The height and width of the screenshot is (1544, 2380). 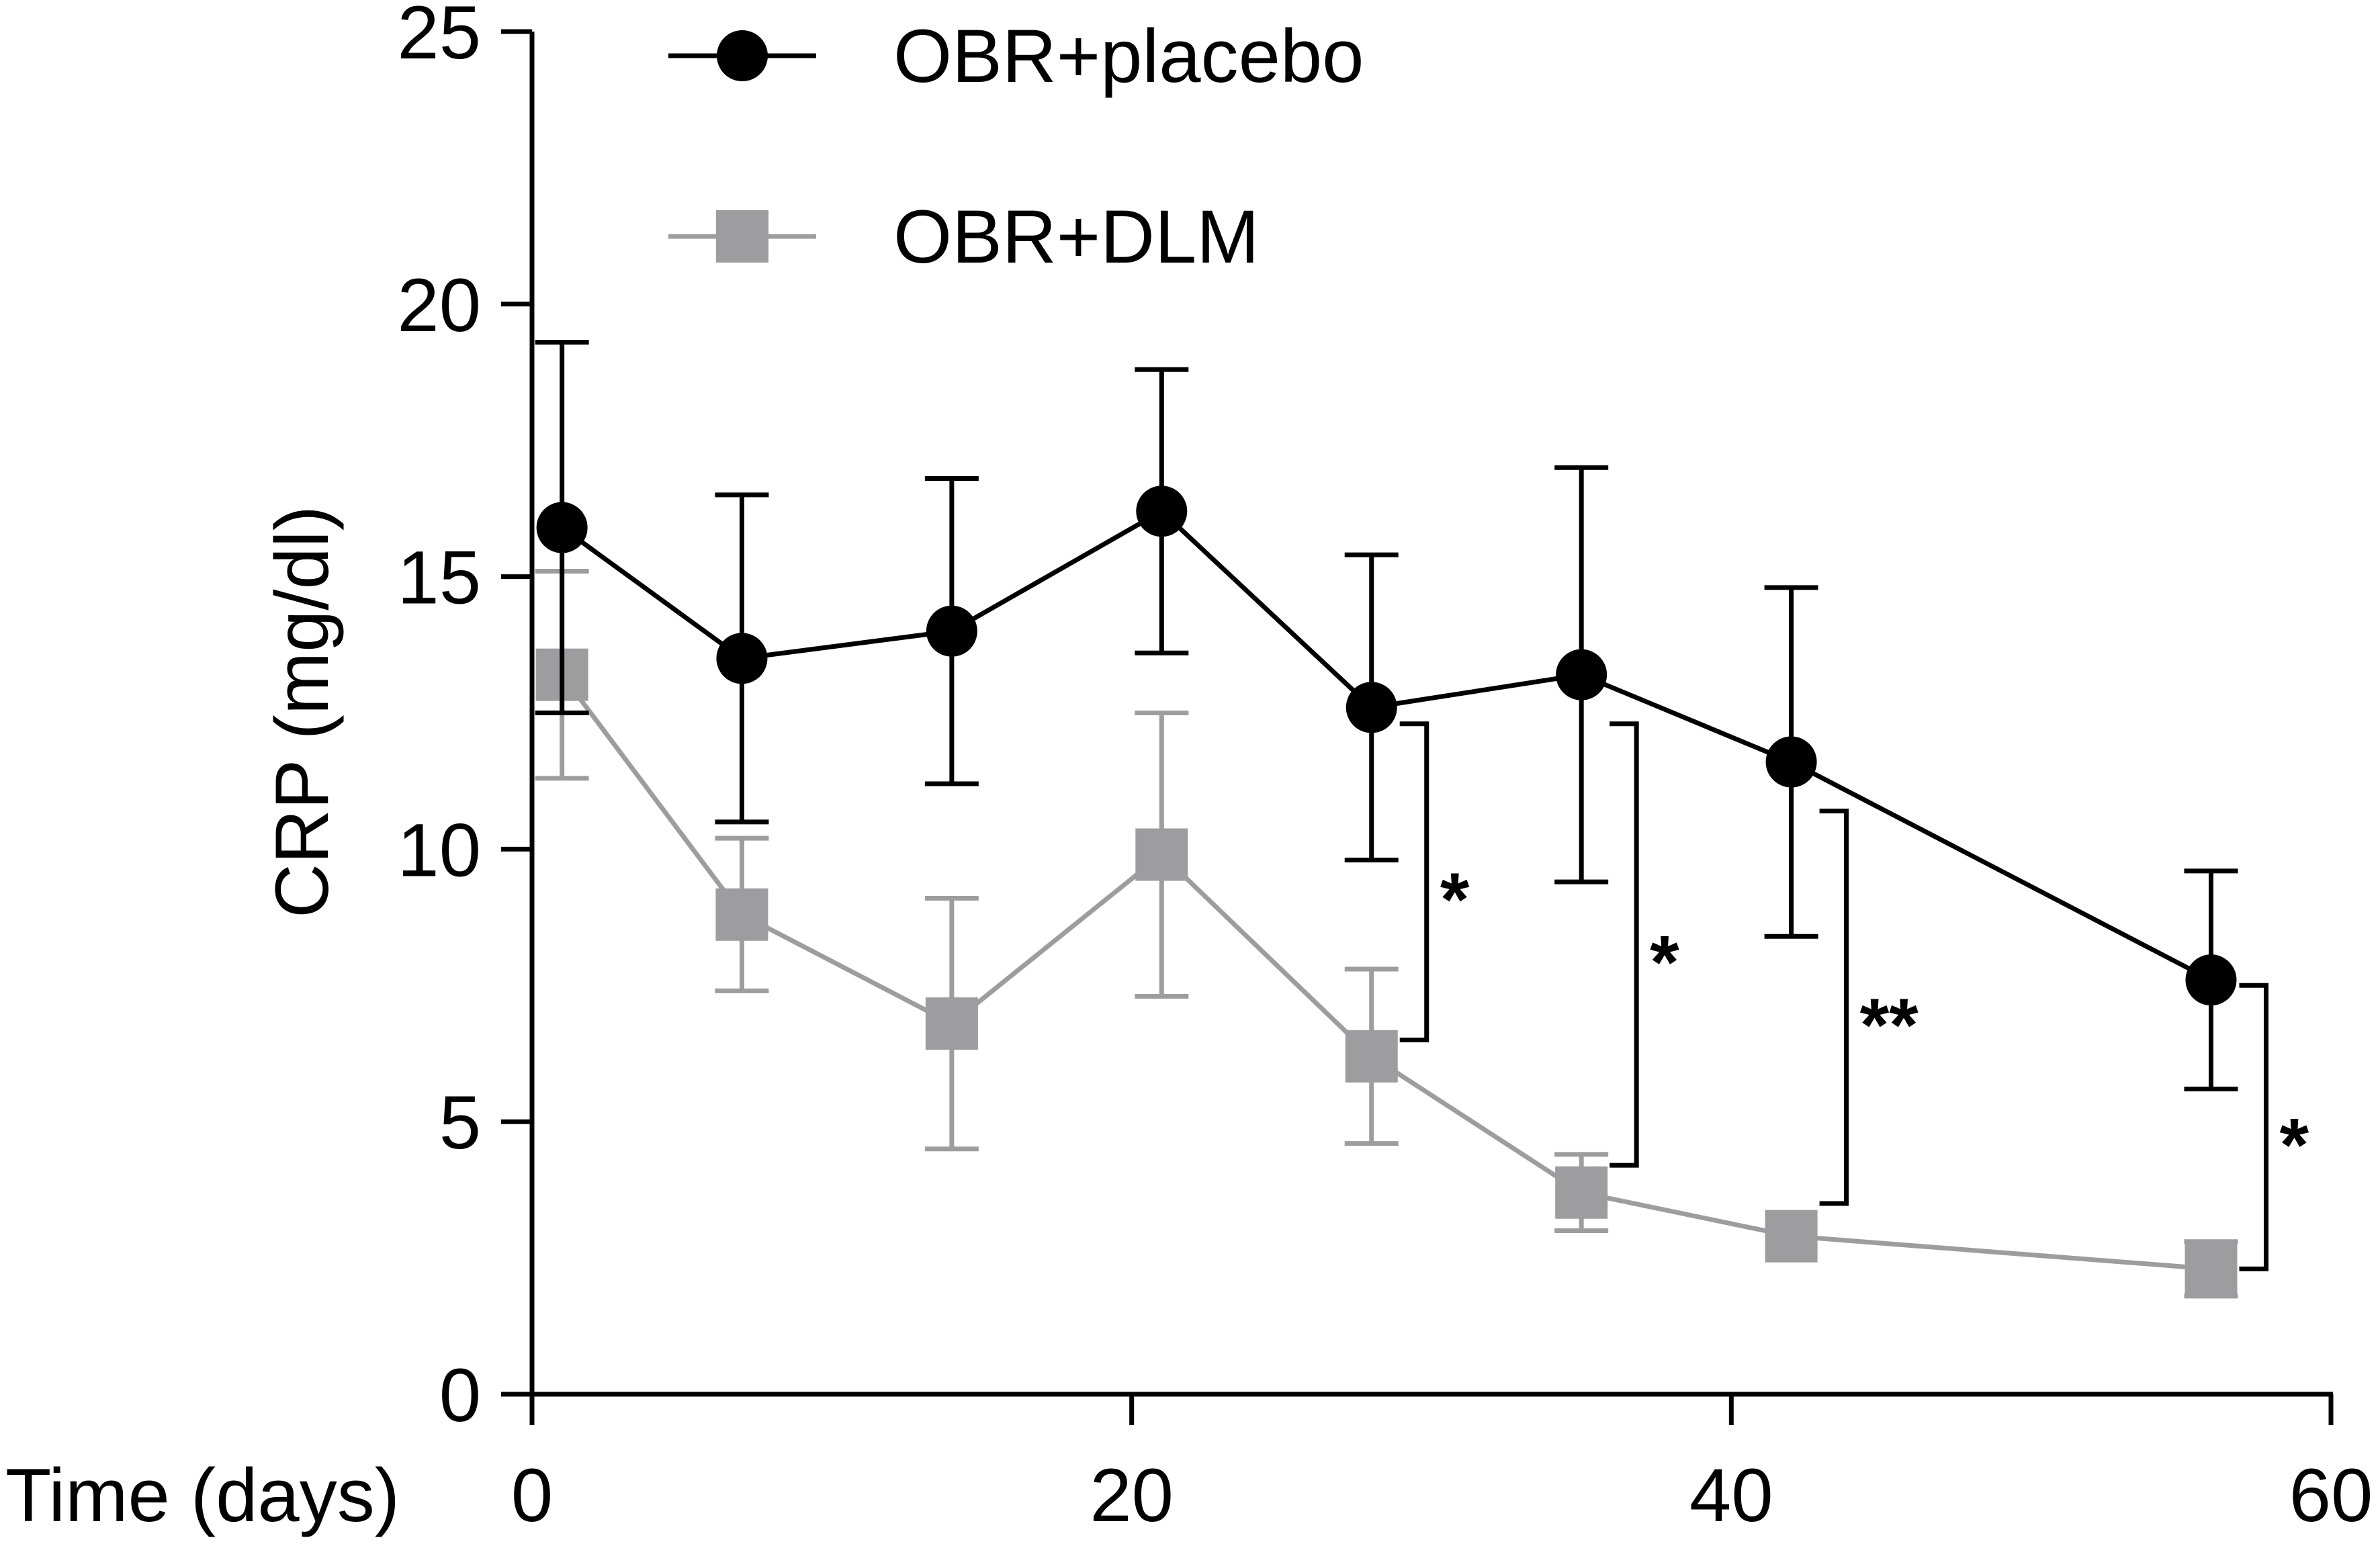 What do you see at coordinates (439, 578) in the screenshot?
I see `y-tick-label: 15` at bounding box center [439, 578].